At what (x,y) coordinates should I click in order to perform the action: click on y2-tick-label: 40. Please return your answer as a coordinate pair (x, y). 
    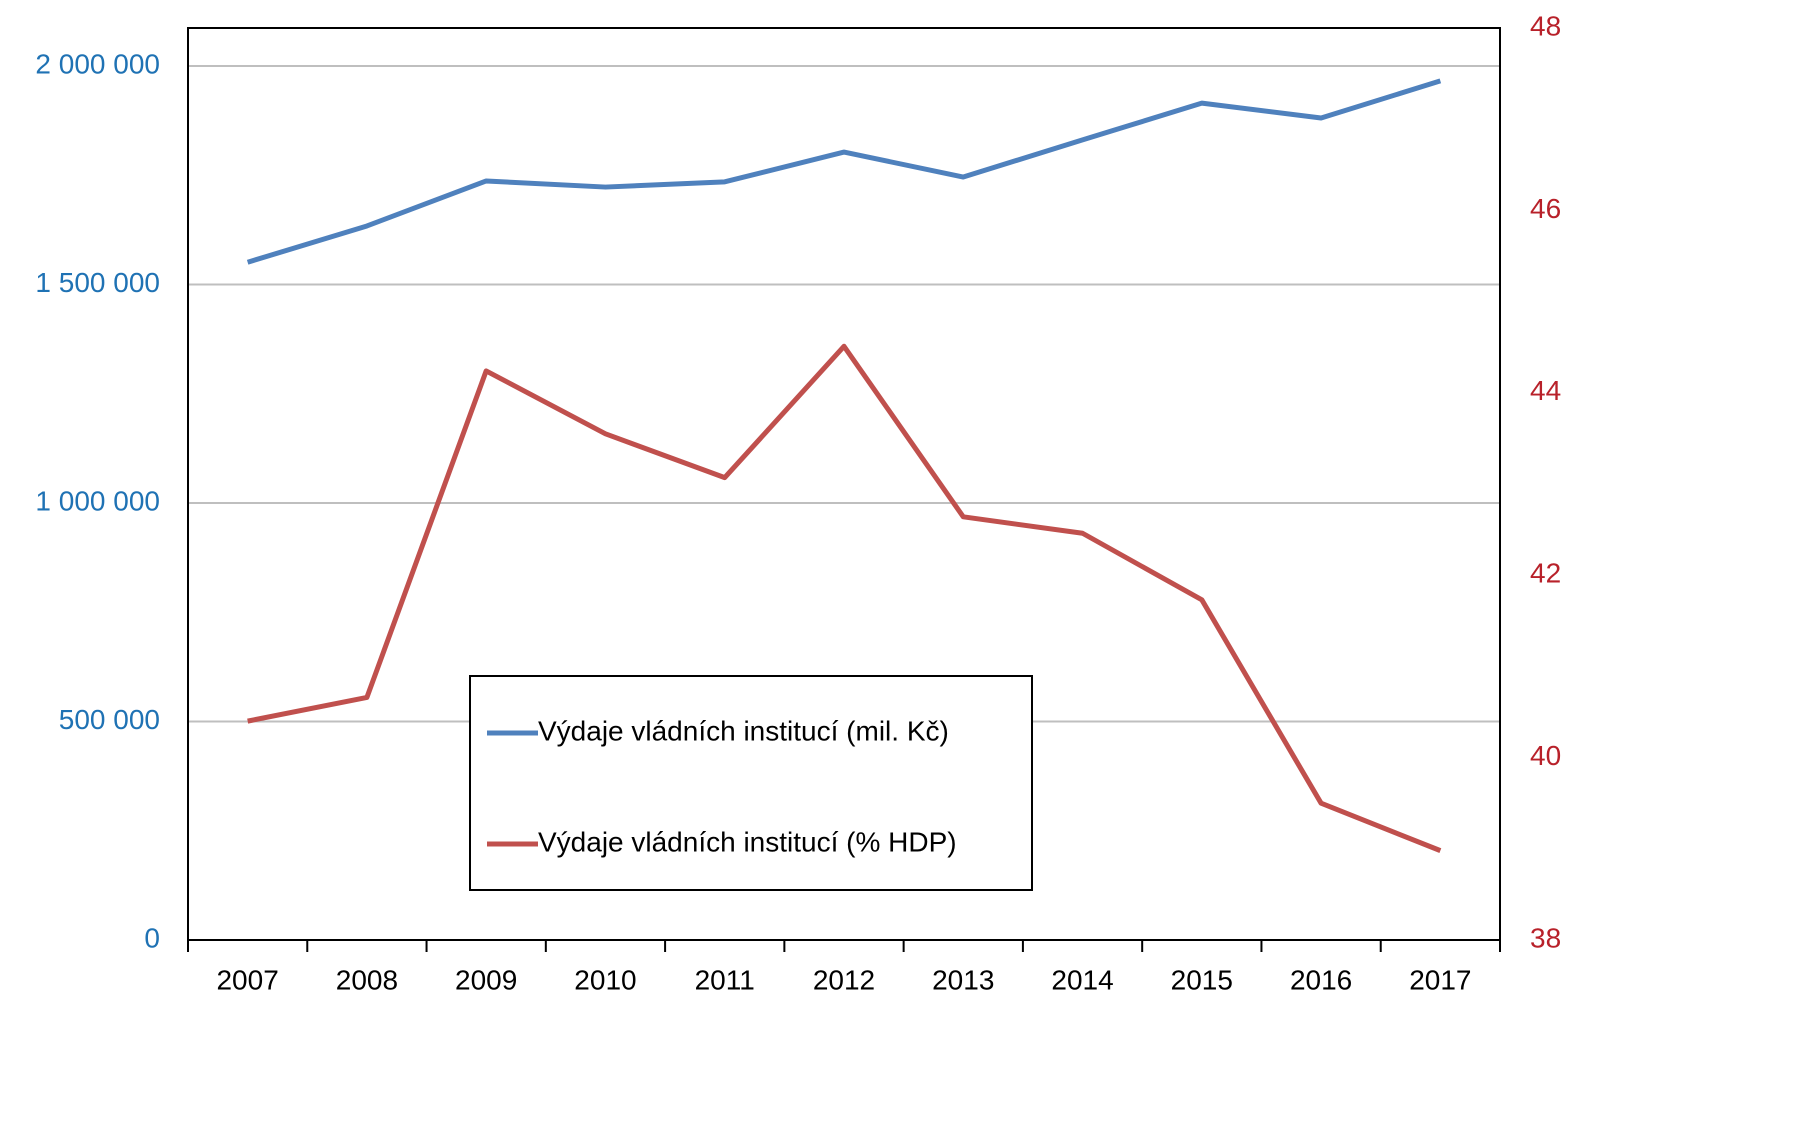
    Looking at the image, I should click on (1545, 755).